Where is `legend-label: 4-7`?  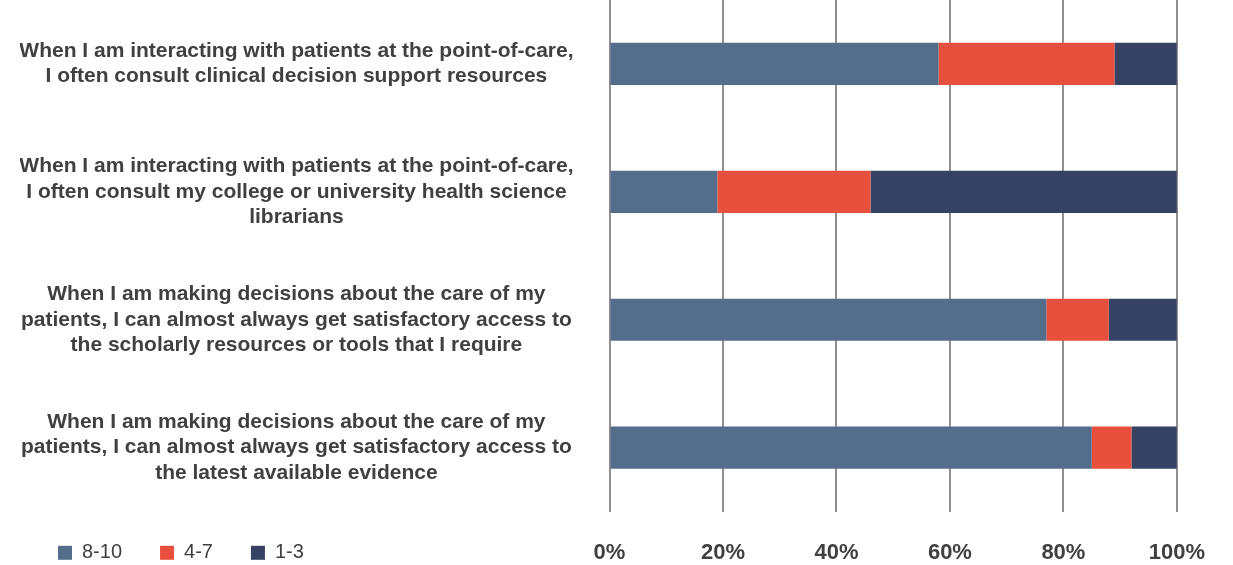
legend-label: 4-7 is located at coordinates (198, 551).